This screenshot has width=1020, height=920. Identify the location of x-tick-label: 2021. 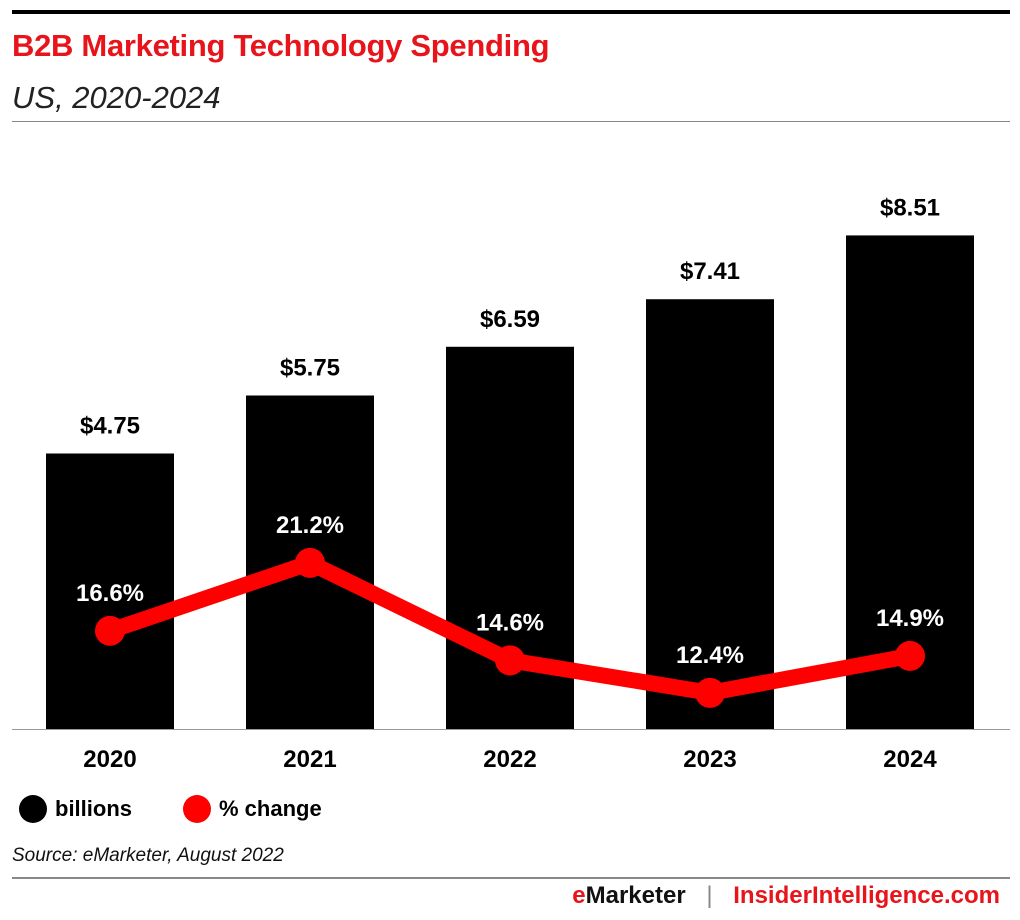
(309, 759).